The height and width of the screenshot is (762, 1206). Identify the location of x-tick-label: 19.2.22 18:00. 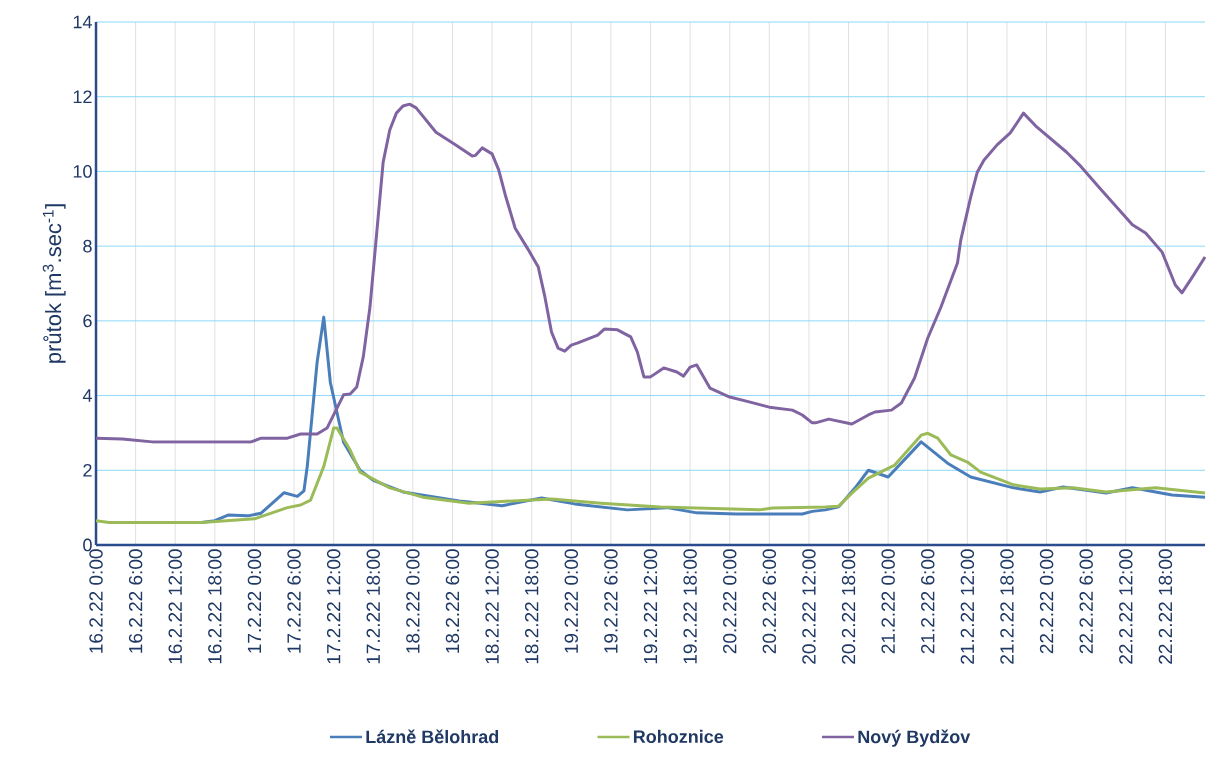
(690, 606).